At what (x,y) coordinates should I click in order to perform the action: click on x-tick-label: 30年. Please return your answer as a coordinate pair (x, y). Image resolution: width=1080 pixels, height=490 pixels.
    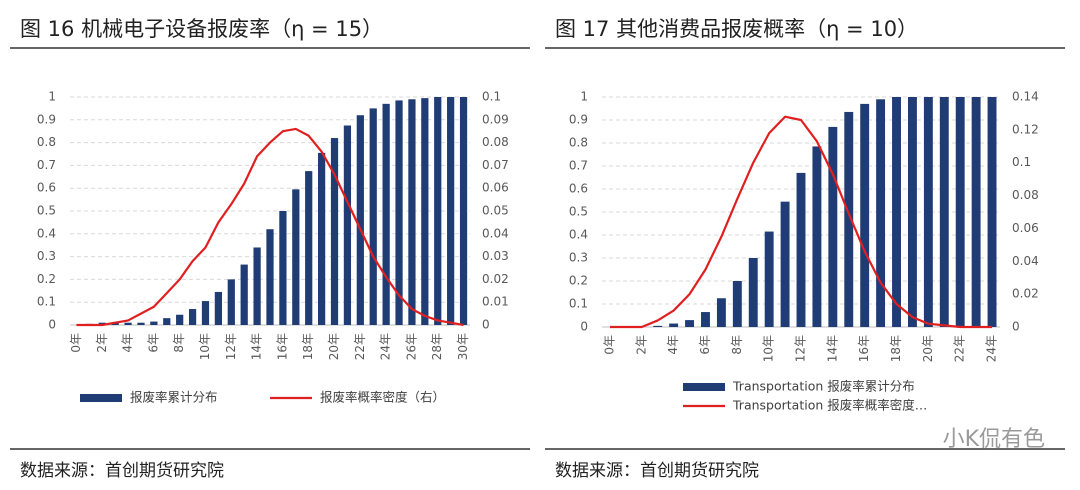
    Looking at the image, I should click on (463, 346).